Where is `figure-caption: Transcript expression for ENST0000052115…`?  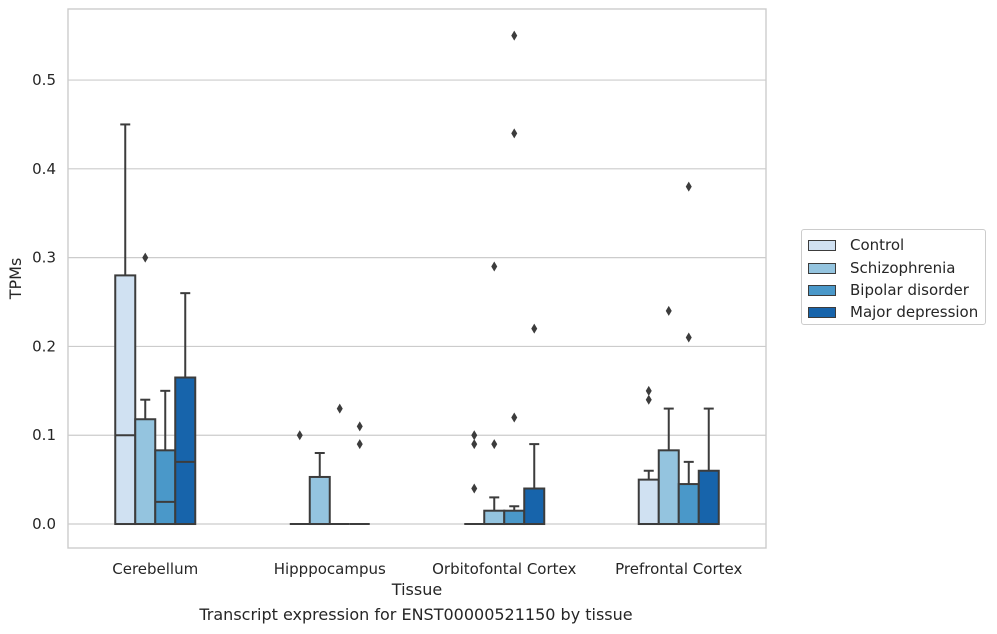 figure-caption: Transcript expression for ENST0000052115… is located at coordinates (416, 614).